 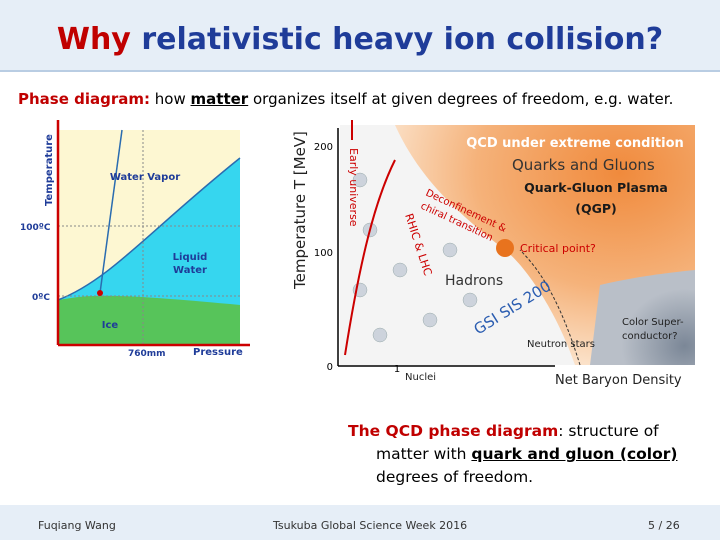 What do you see at coordinates (453, 431) in the screenshot?
I see `caption-term: The QCD phase diagram` at bounding box center [453, 431].